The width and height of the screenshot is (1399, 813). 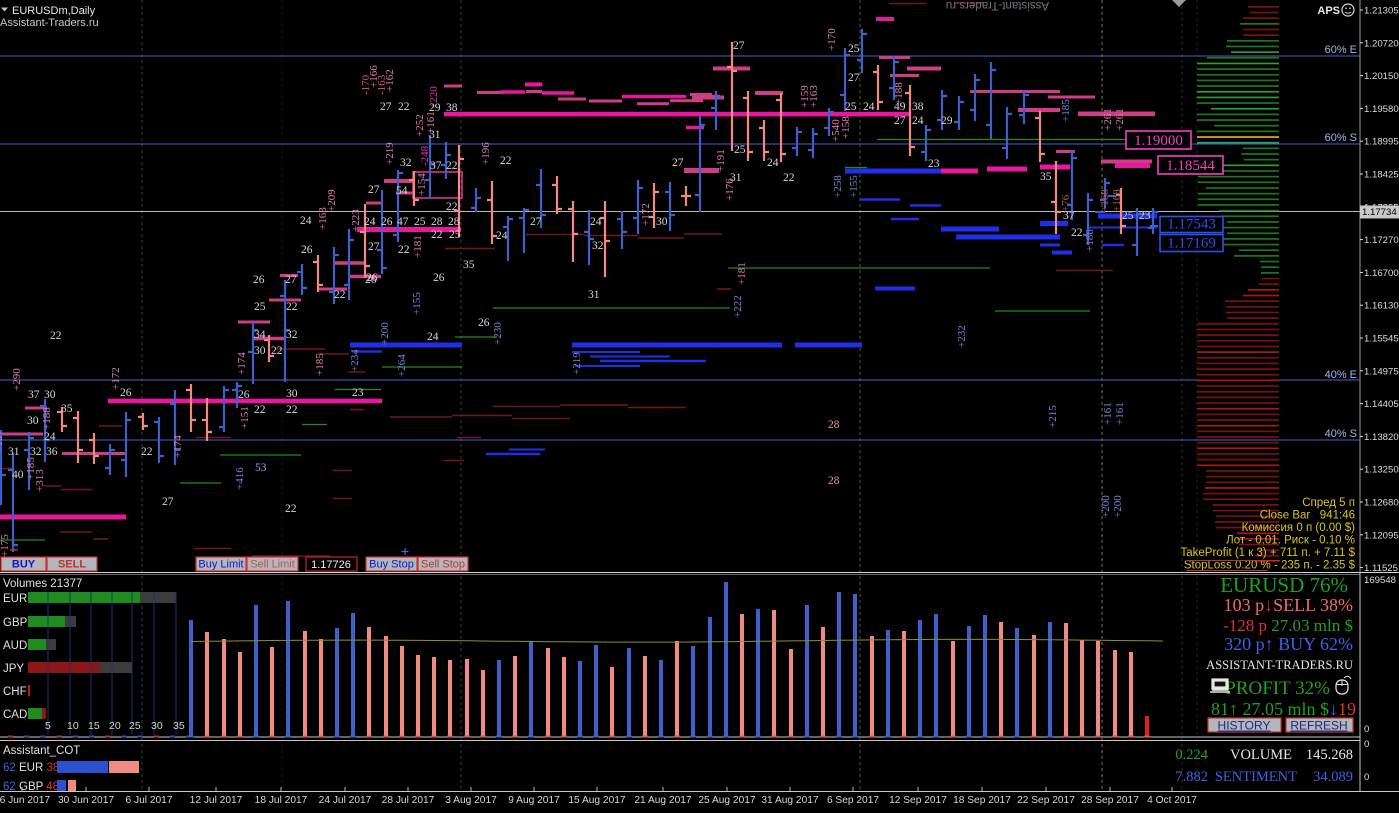 I want to click on svg-text: +163, so click(x=814, y=96).